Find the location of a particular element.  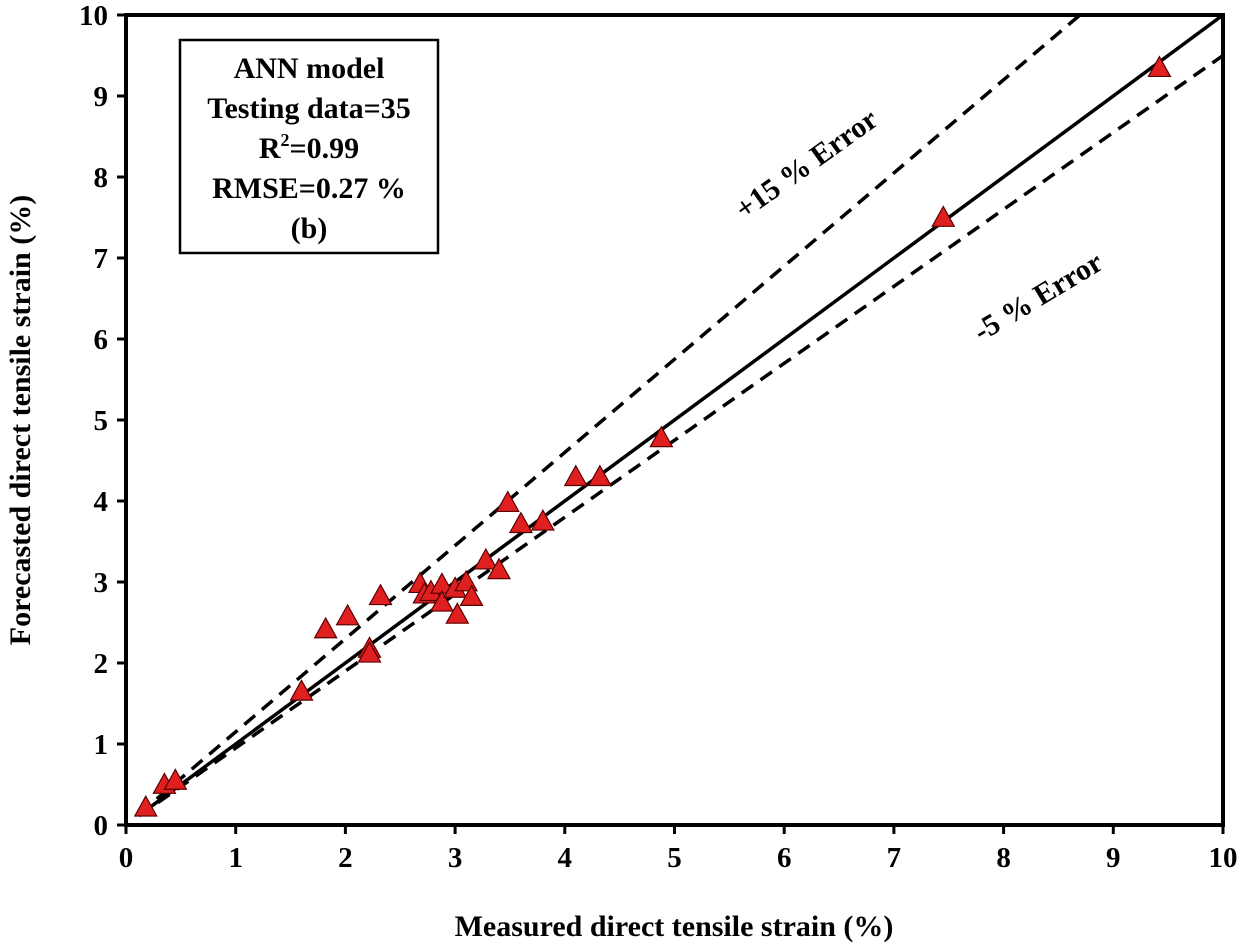

y-axis-title: Forecasted direct tensile strain (%) is located at coordinates (20, 420).